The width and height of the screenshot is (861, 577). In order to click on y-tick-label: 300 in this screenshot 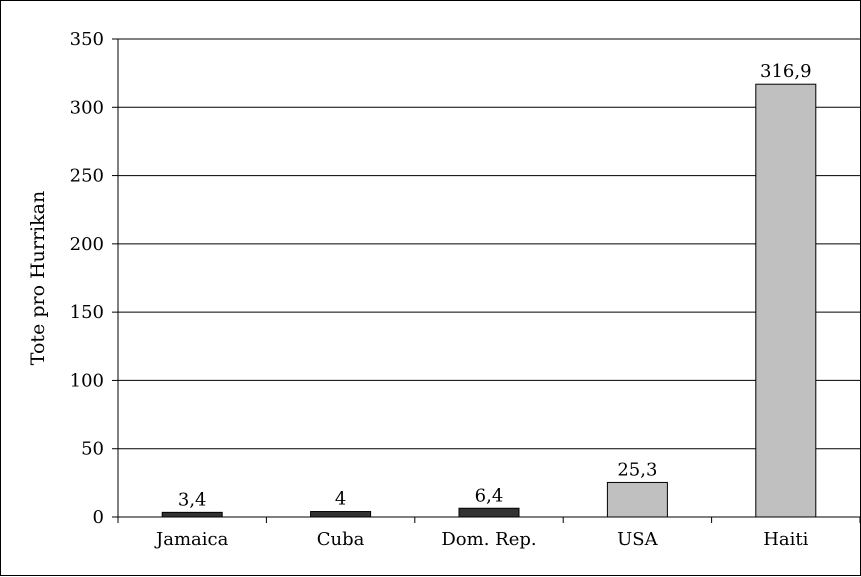, I will do `click(87, 107)`.